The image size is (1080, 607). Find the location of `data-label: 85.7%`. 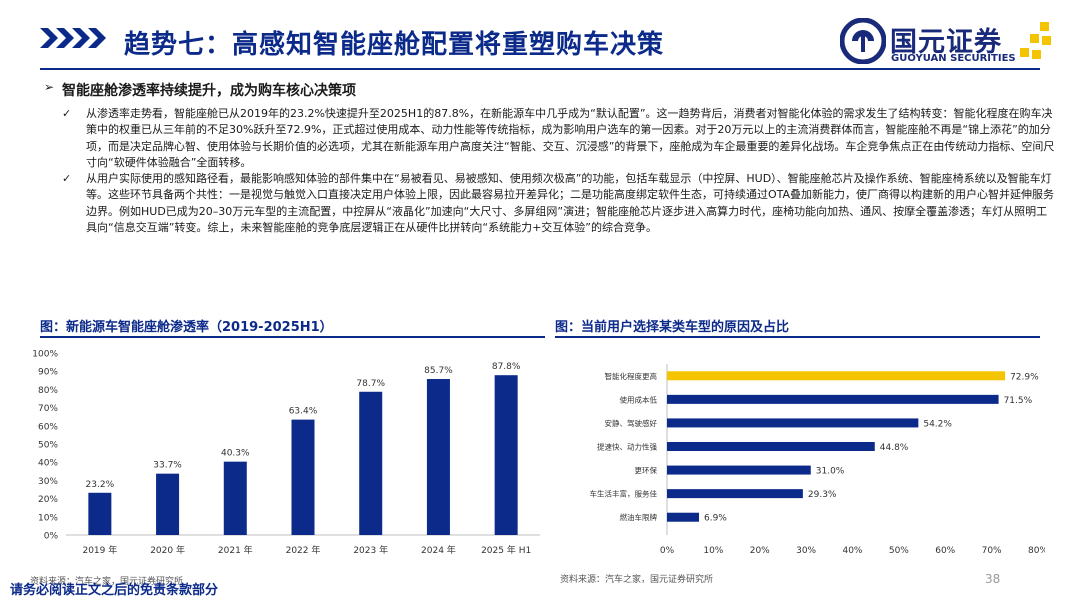

data-label: 85.7% is located at coordinates (438, 371).